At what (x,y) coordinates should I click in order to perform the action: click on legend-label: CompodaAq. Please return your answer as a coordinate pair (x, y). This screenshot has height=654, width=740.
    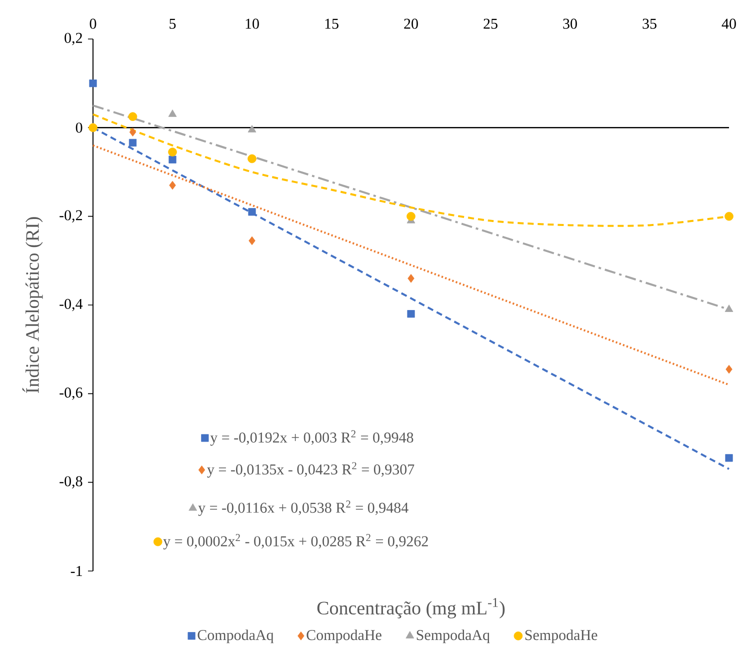
    Looking at the image, I should click on (236, 637).